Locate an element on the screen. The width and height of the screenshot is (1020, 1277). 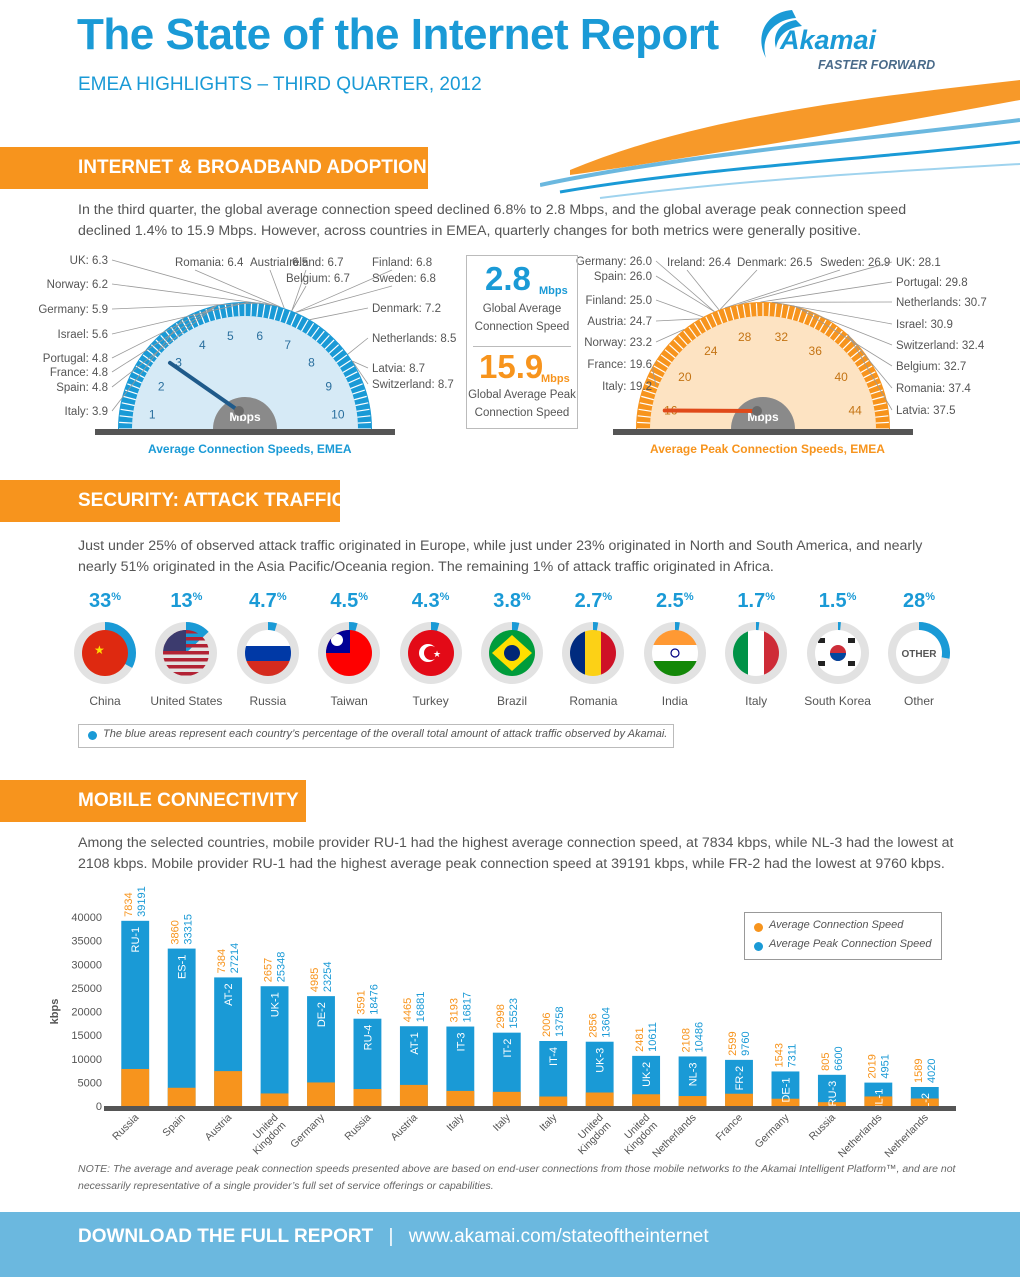
attack-country-label: India is located at coordinates (674, 701).